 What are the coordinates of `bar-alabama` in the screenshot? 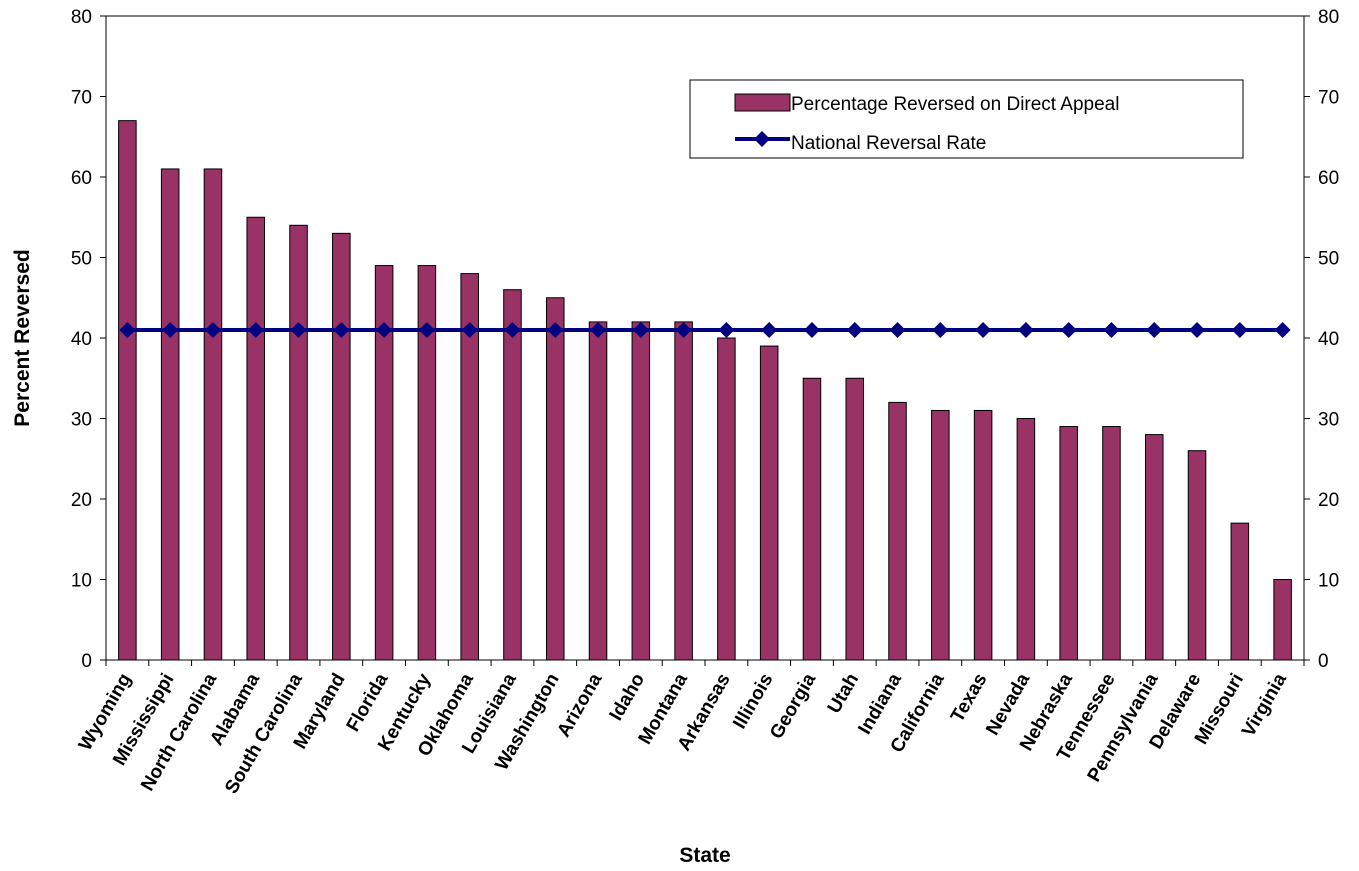 It's located at (256, 438).